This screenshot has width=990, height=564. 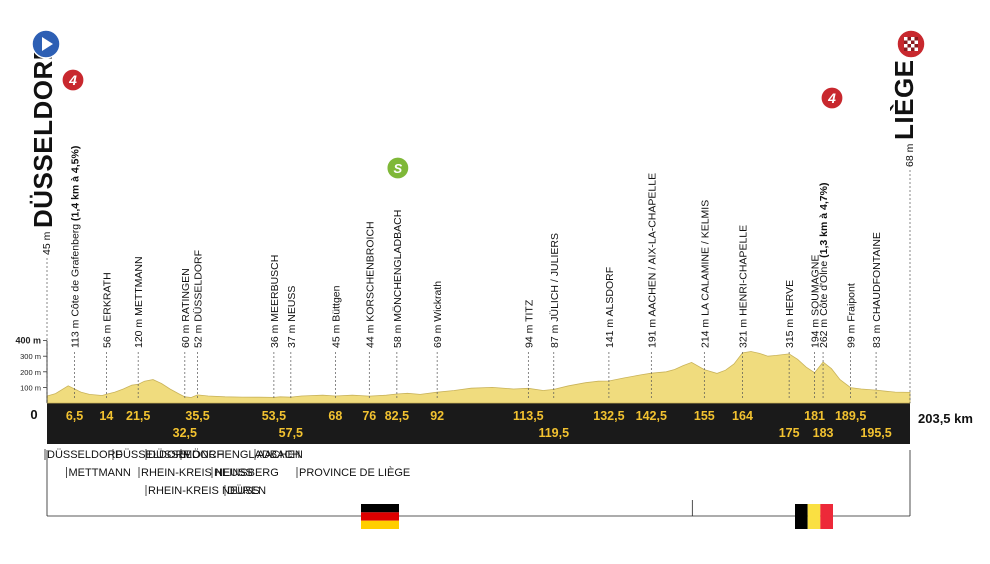 I want to click on y-tick-label: 100 m, so click(x=30, y=387).